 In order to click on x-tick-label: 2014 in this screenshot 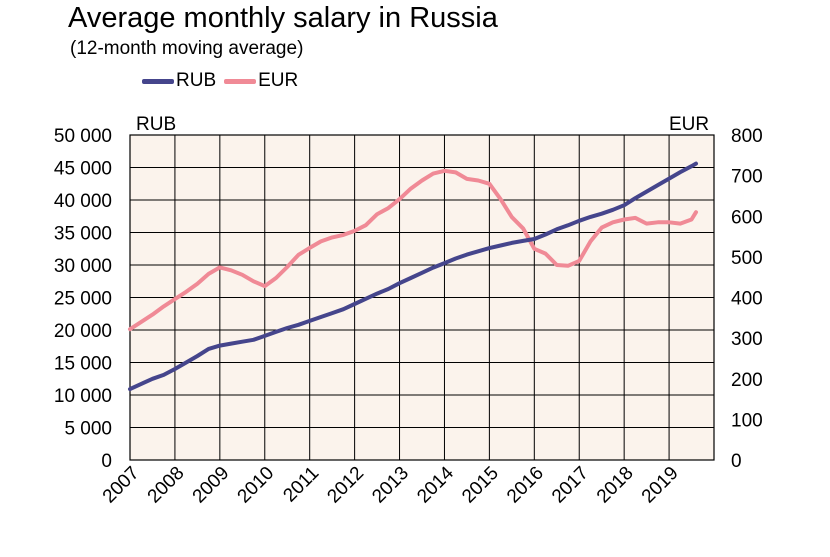, I will do `click(435, 484)`.